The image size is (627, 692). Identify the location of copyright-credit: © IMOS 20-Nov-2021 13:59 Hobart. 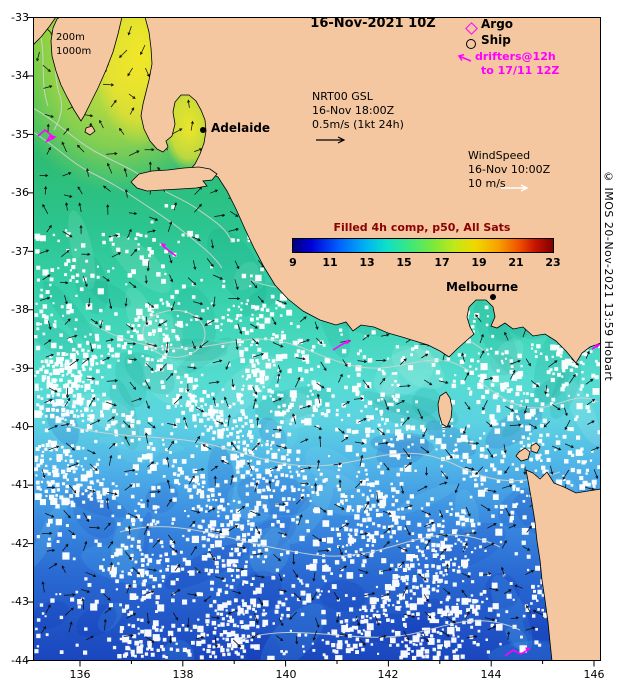
(608, 276).